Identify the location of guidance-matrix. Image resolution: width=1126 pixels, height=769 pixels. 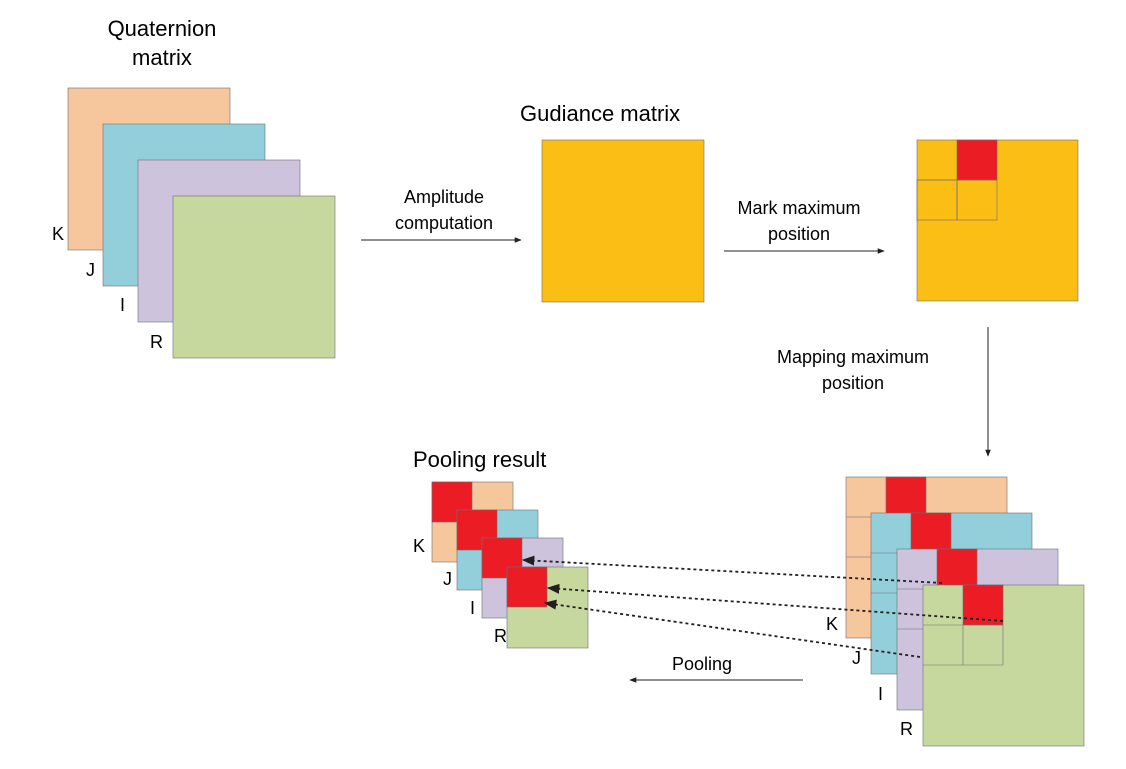
(623, 221).